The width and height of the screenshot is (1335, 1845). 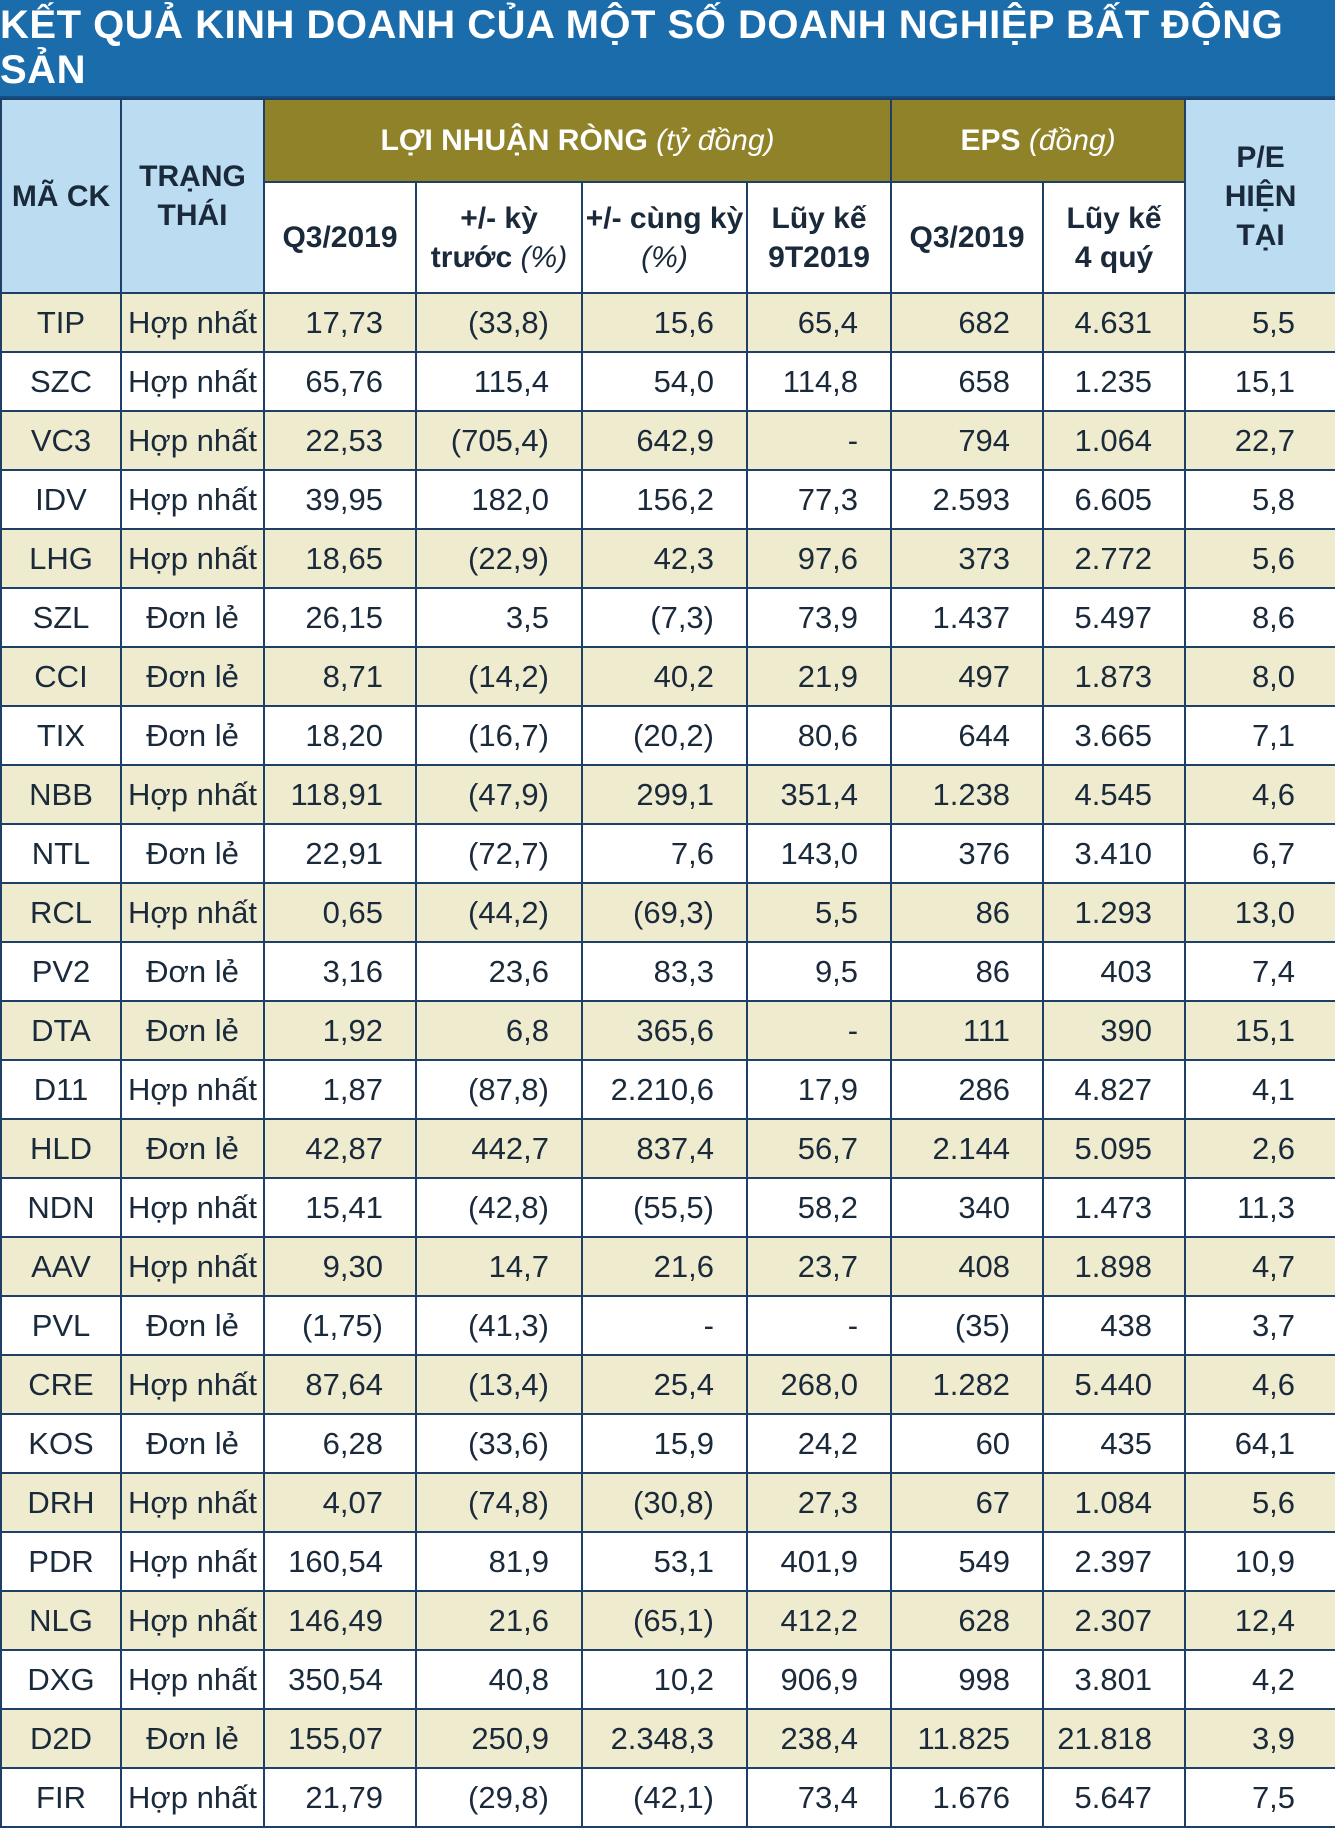 I want to click on cell-yoy-change: 156,2, so click(x=664, y=499).